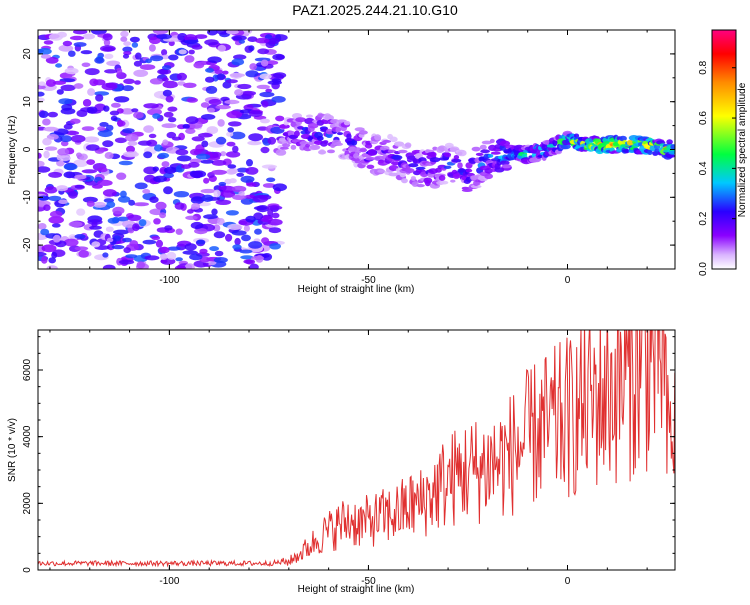 The image size is (750, 605). What do you see at coordinates (27, 244) in the screenshot?
I see `spectrogram-y-tick-label: -20` at bounding box center [27, 244].